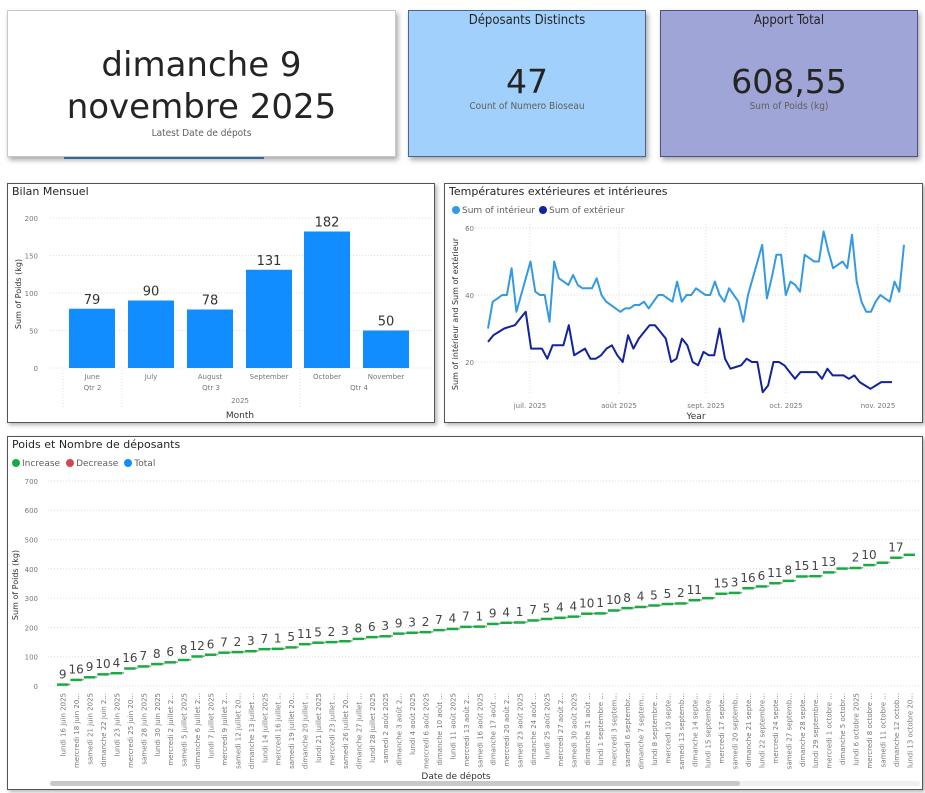  What do you see at coordinates (695, 417) in the screenshot?
I see `x-axis-title: Year` at bounding box center [695, 417].